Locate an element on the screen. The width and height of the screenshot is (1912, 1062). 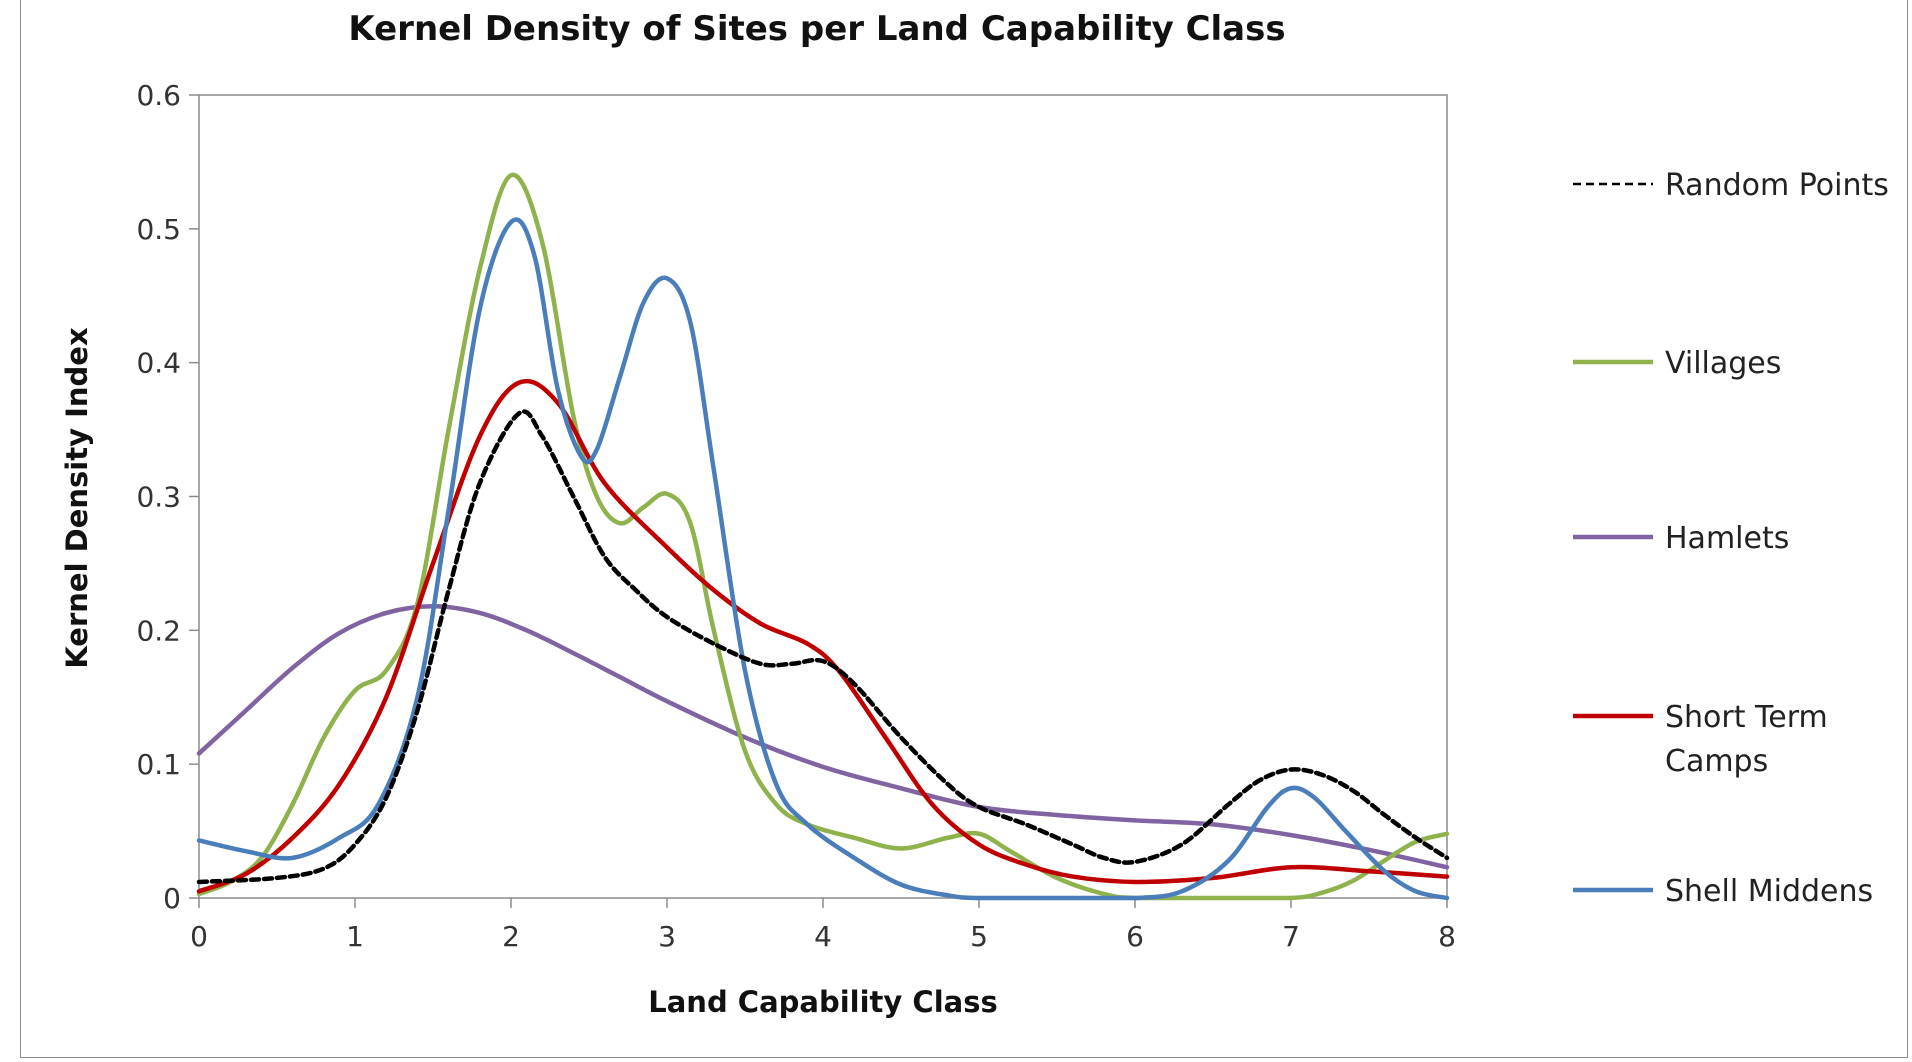
legend-label-shell-middens: Shell Middens is located at coordinates (1769, 891).